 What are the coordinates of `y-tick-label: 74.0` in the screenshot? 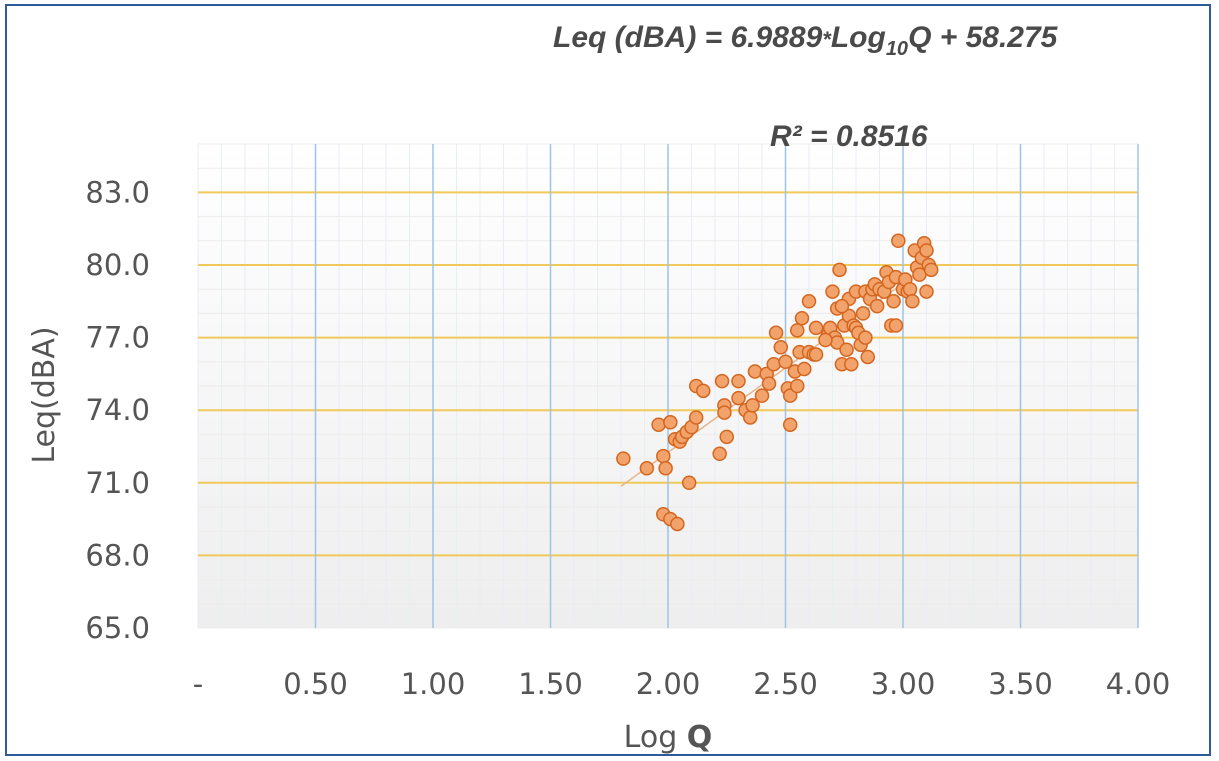 It's located at (117, 410).